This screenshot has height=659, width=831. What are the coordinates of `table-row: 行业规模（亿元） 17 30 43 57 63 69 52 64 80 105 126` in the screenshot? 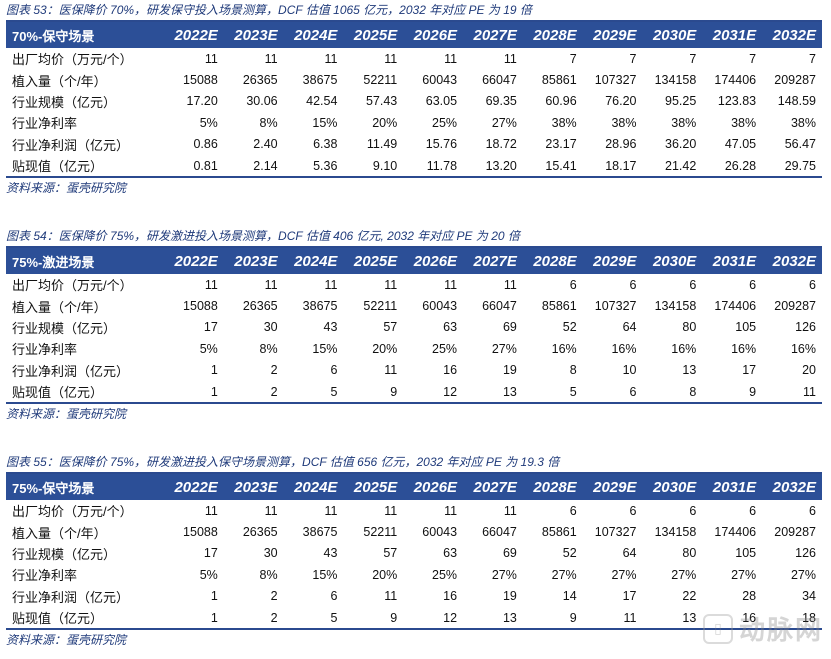 It's located at (414, 327).